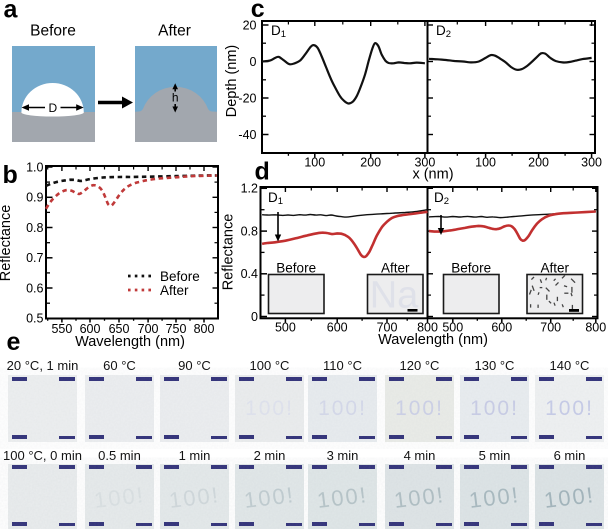  What do you see at coordinates (262, 172) in the screenshot?
I see `svg-text: d` at bounding box center [262, 172].